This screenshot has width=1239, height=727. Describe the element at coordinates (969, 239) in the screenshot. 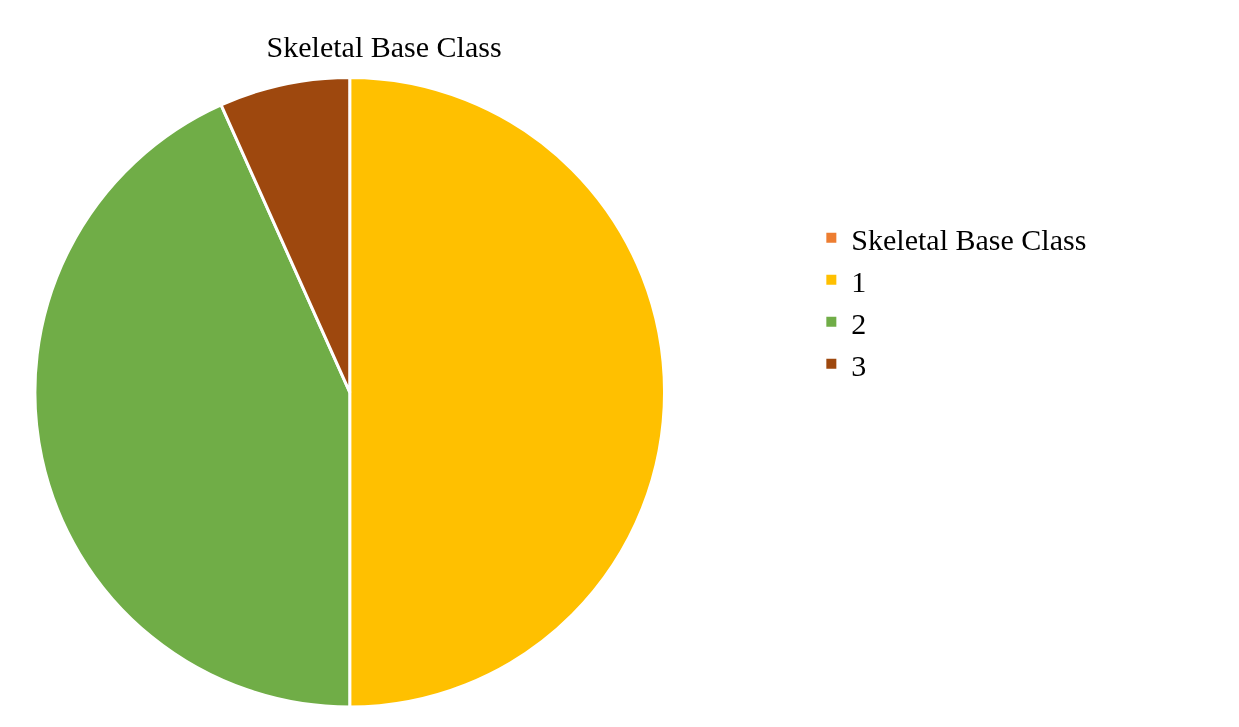

I see `legend-label: Skeletal Base Class` at that location.